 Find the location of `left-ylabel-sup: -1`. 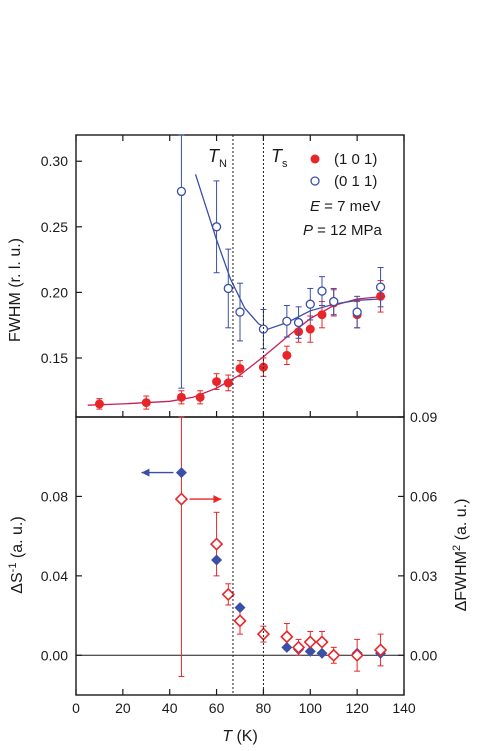

left-ylabel-sup: -1 is located at coordinates (13, 568).